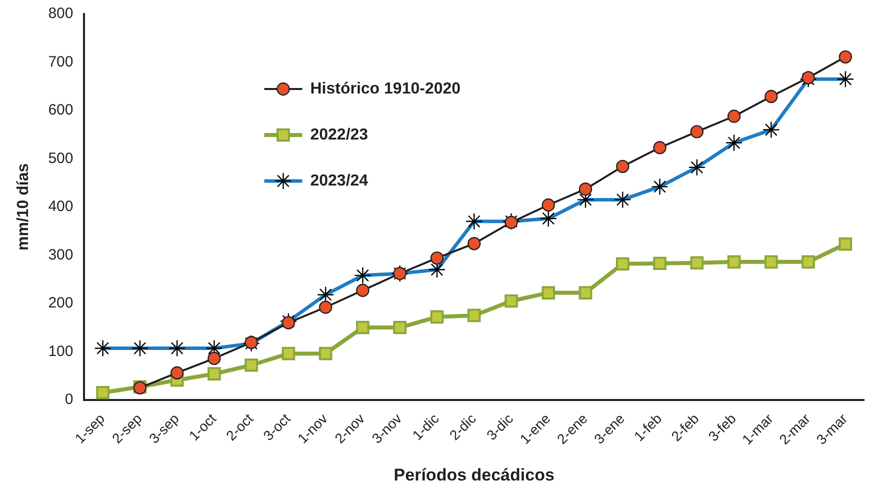 This screenshot has width=874, height=496. I want to click on legend-label: 2023/24, so click(339, 181).